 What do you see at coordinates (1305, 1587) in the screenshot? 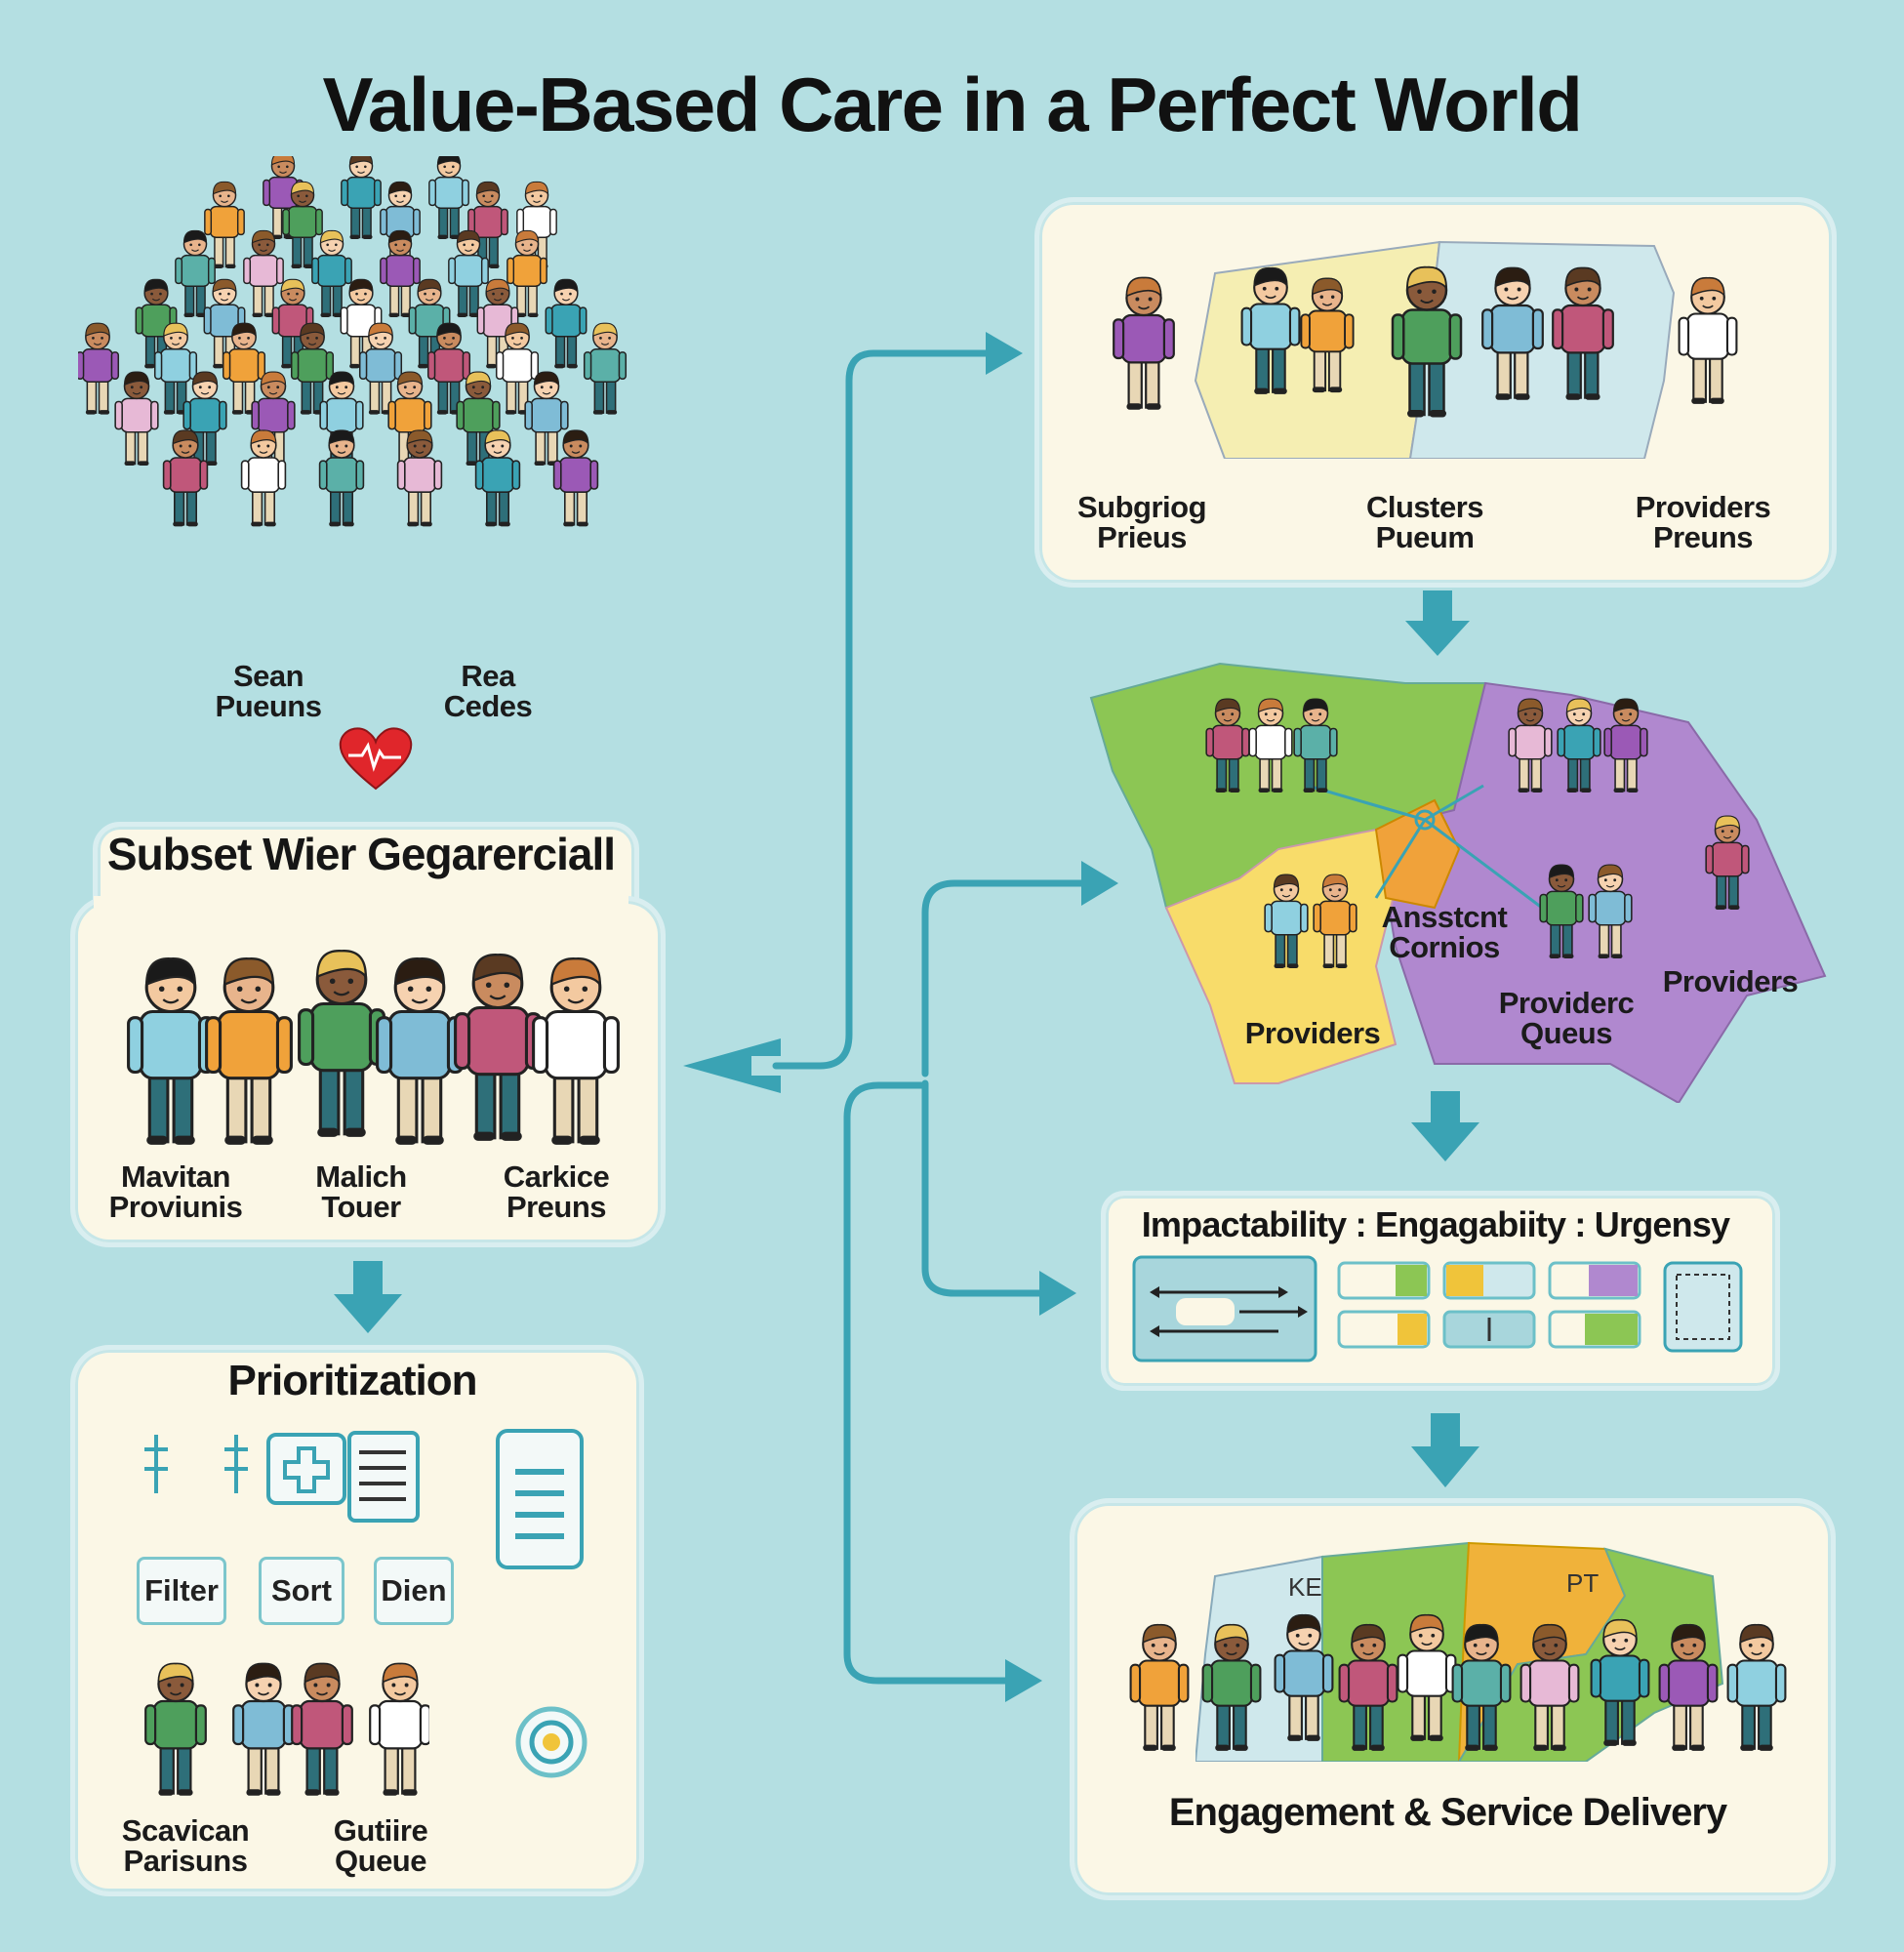
I see `region-label-ke: KE` at bounding box center [1305, 1587].